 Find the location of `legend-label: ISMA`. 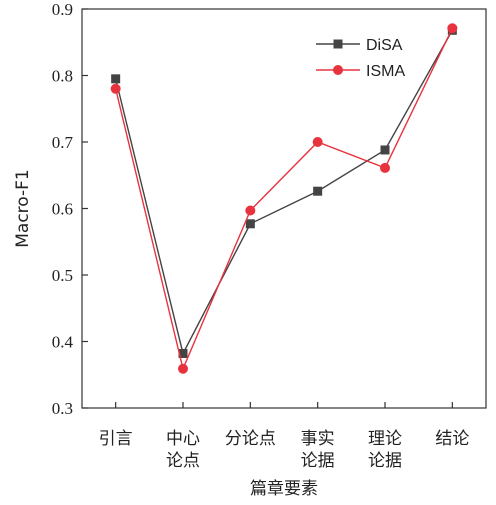

legend-label: ISMA is located at coordinates (385, 71).